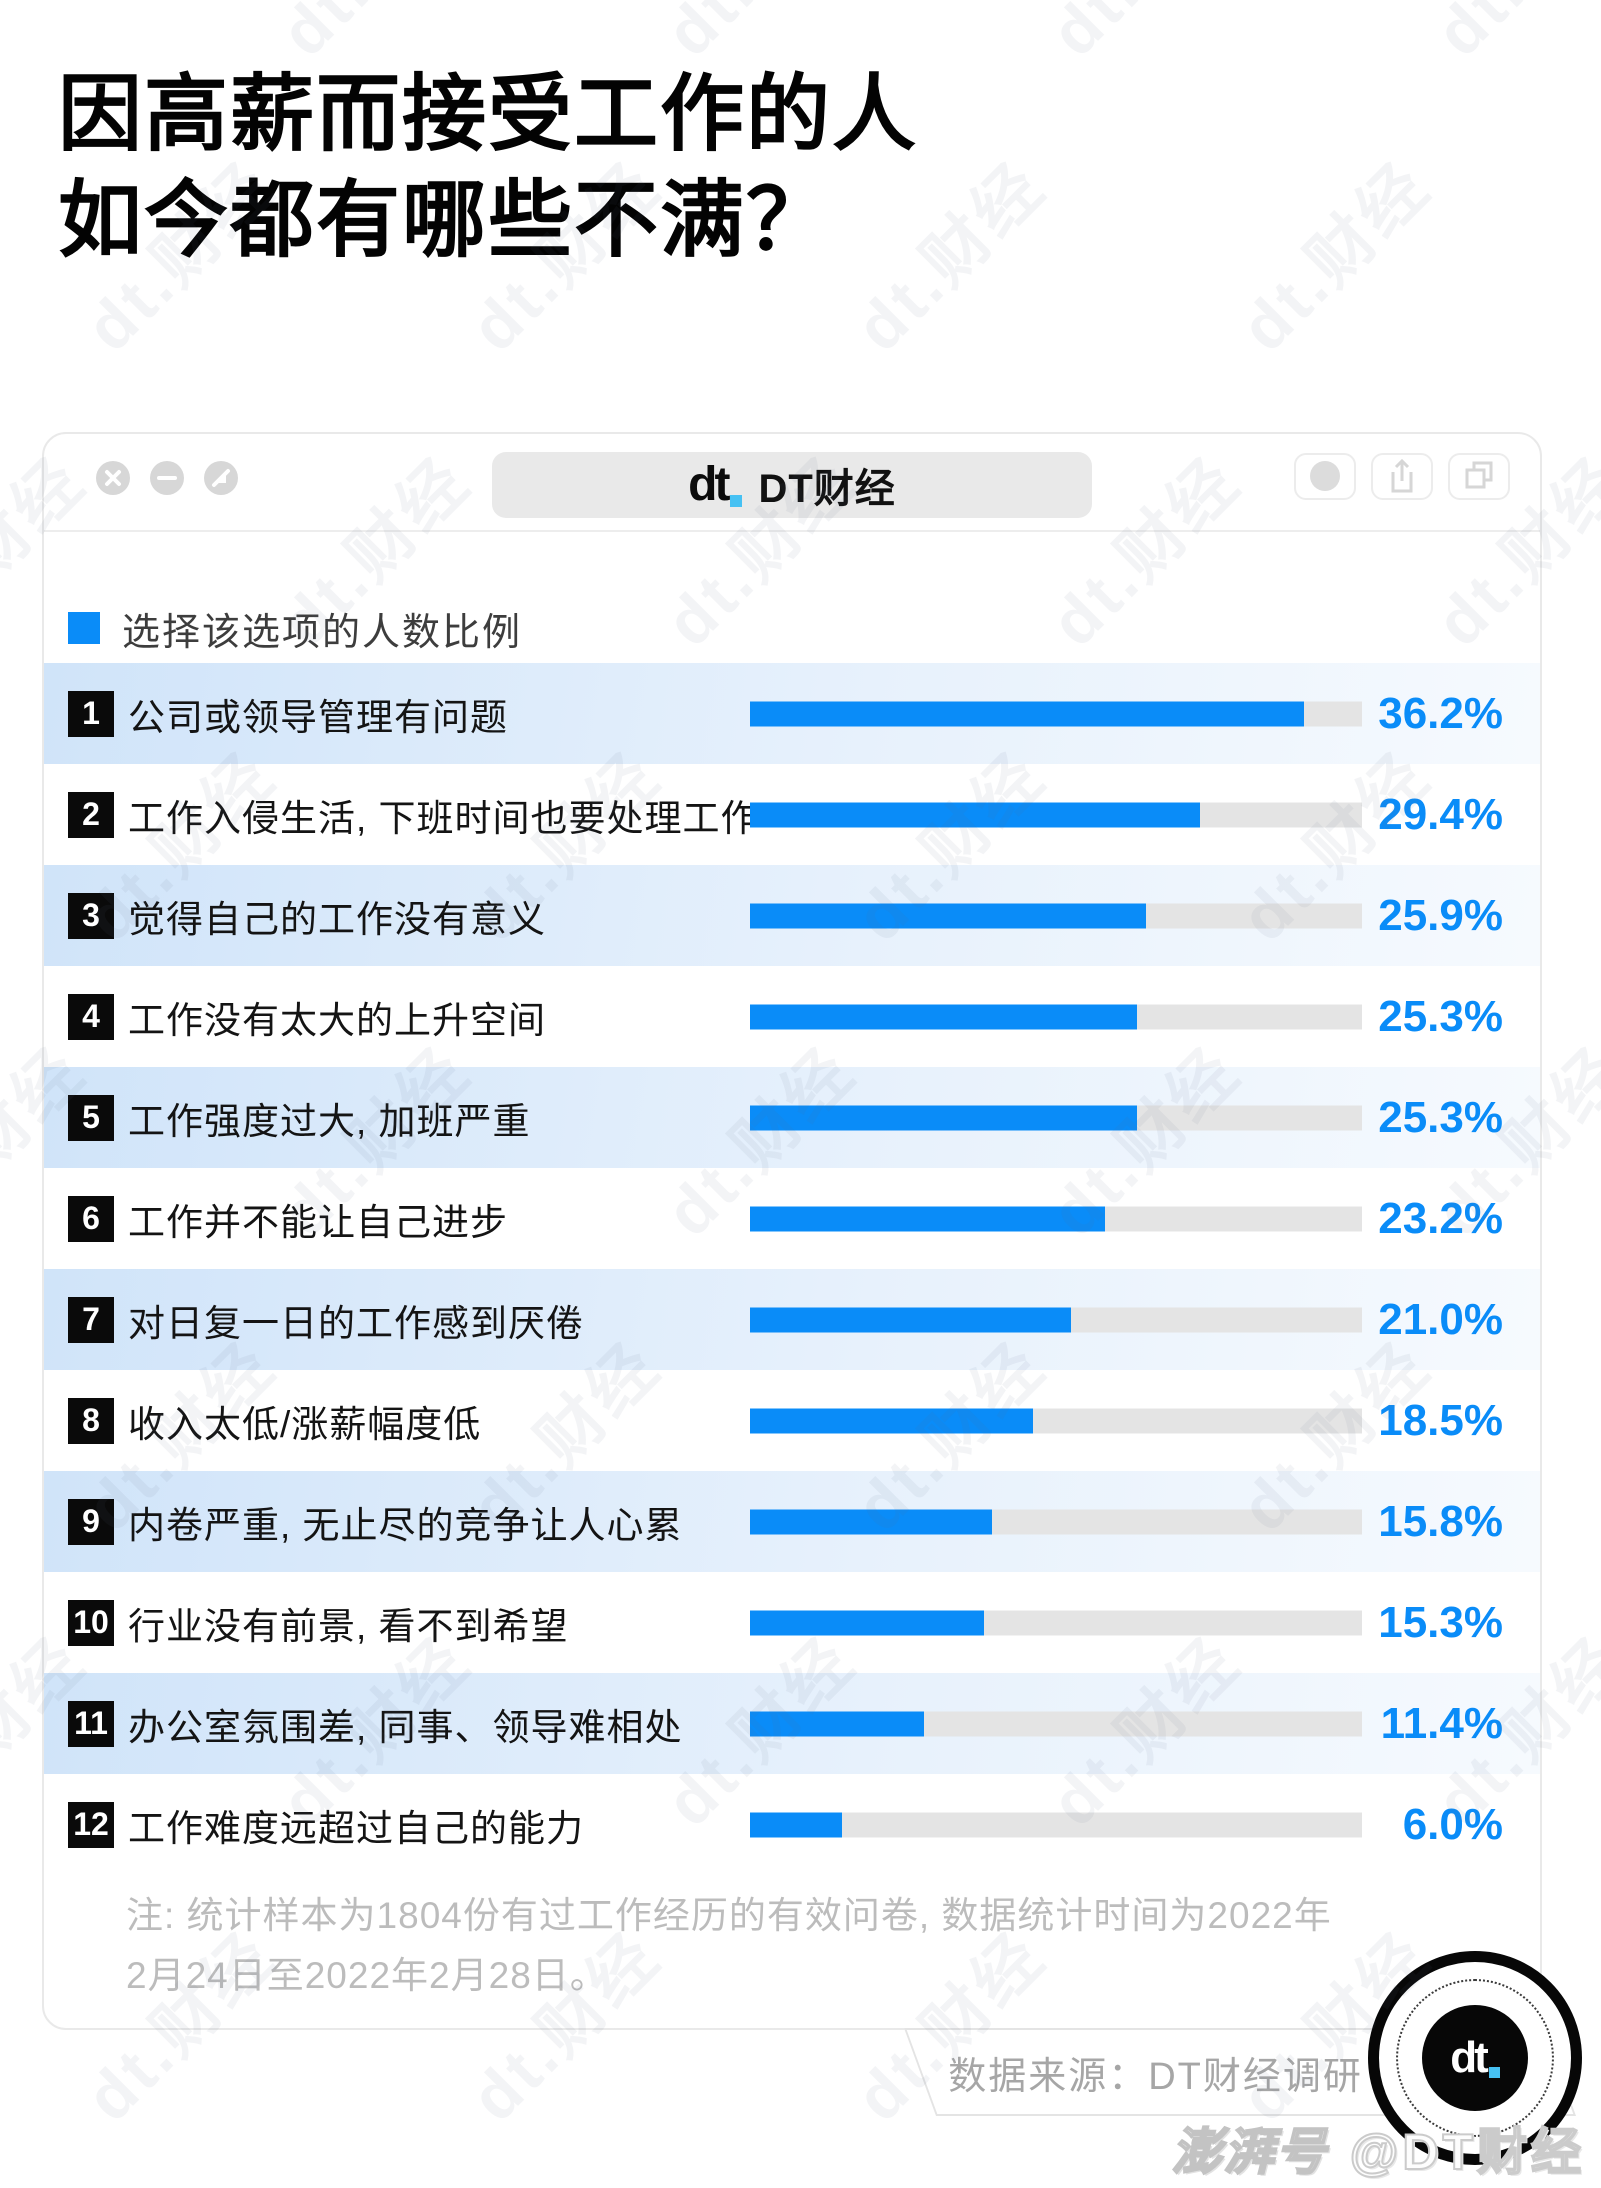 The height and width of the screenshot is (2188, 1601). I want to click on brand-pill: dt DT财经, so click(792, 485).